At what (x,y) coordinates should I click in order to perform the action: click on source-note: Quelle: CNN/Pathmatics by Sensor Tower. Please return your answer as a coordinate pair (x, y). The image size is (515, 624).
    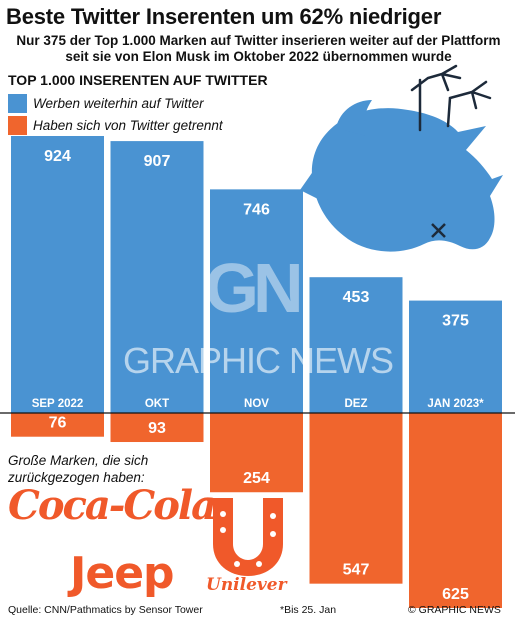
    Looking at the image, I should click on (105, 610).